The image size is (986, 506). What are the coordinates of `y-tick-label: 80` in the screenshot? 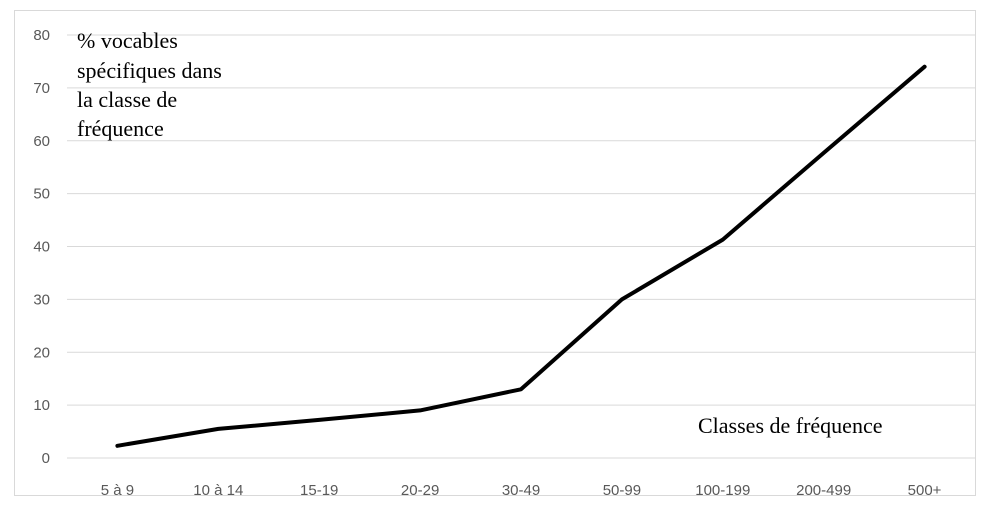 It's located at (41, 35).